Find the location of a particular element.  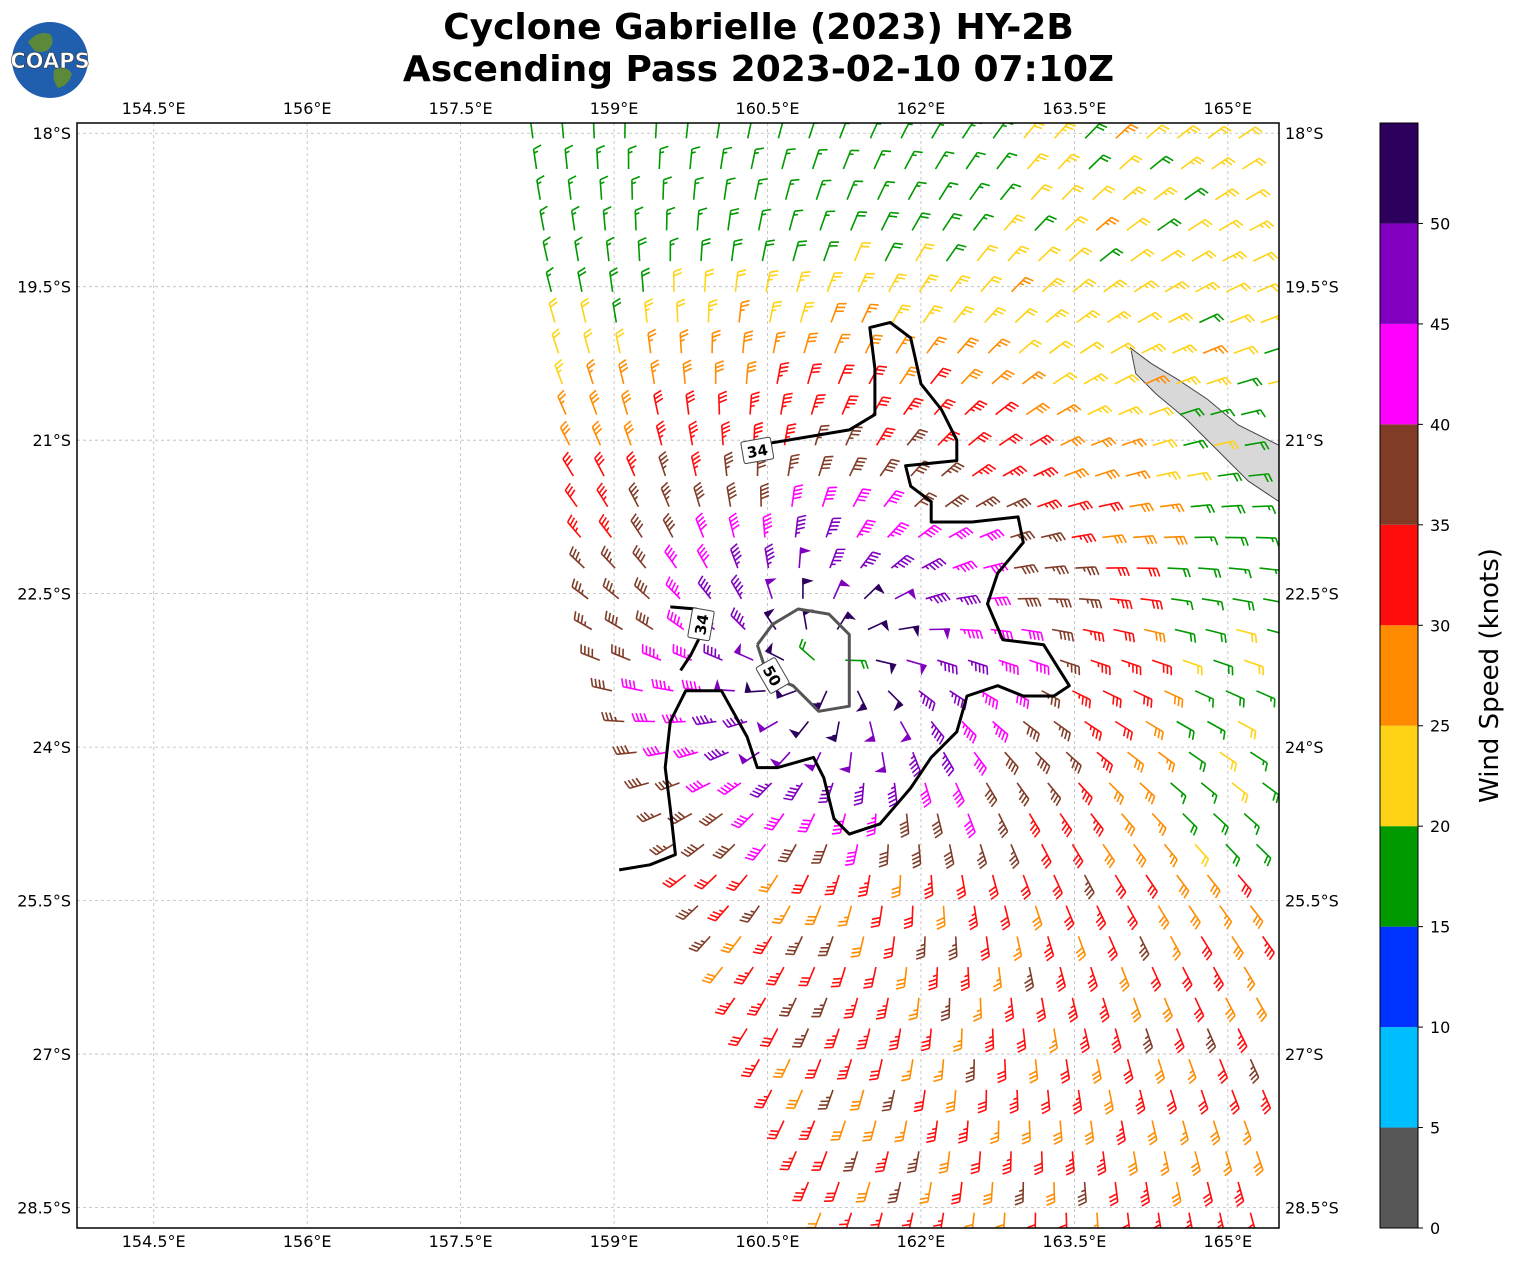

lat-tick-label: 27°S is located at coordinates (1304, 1054).